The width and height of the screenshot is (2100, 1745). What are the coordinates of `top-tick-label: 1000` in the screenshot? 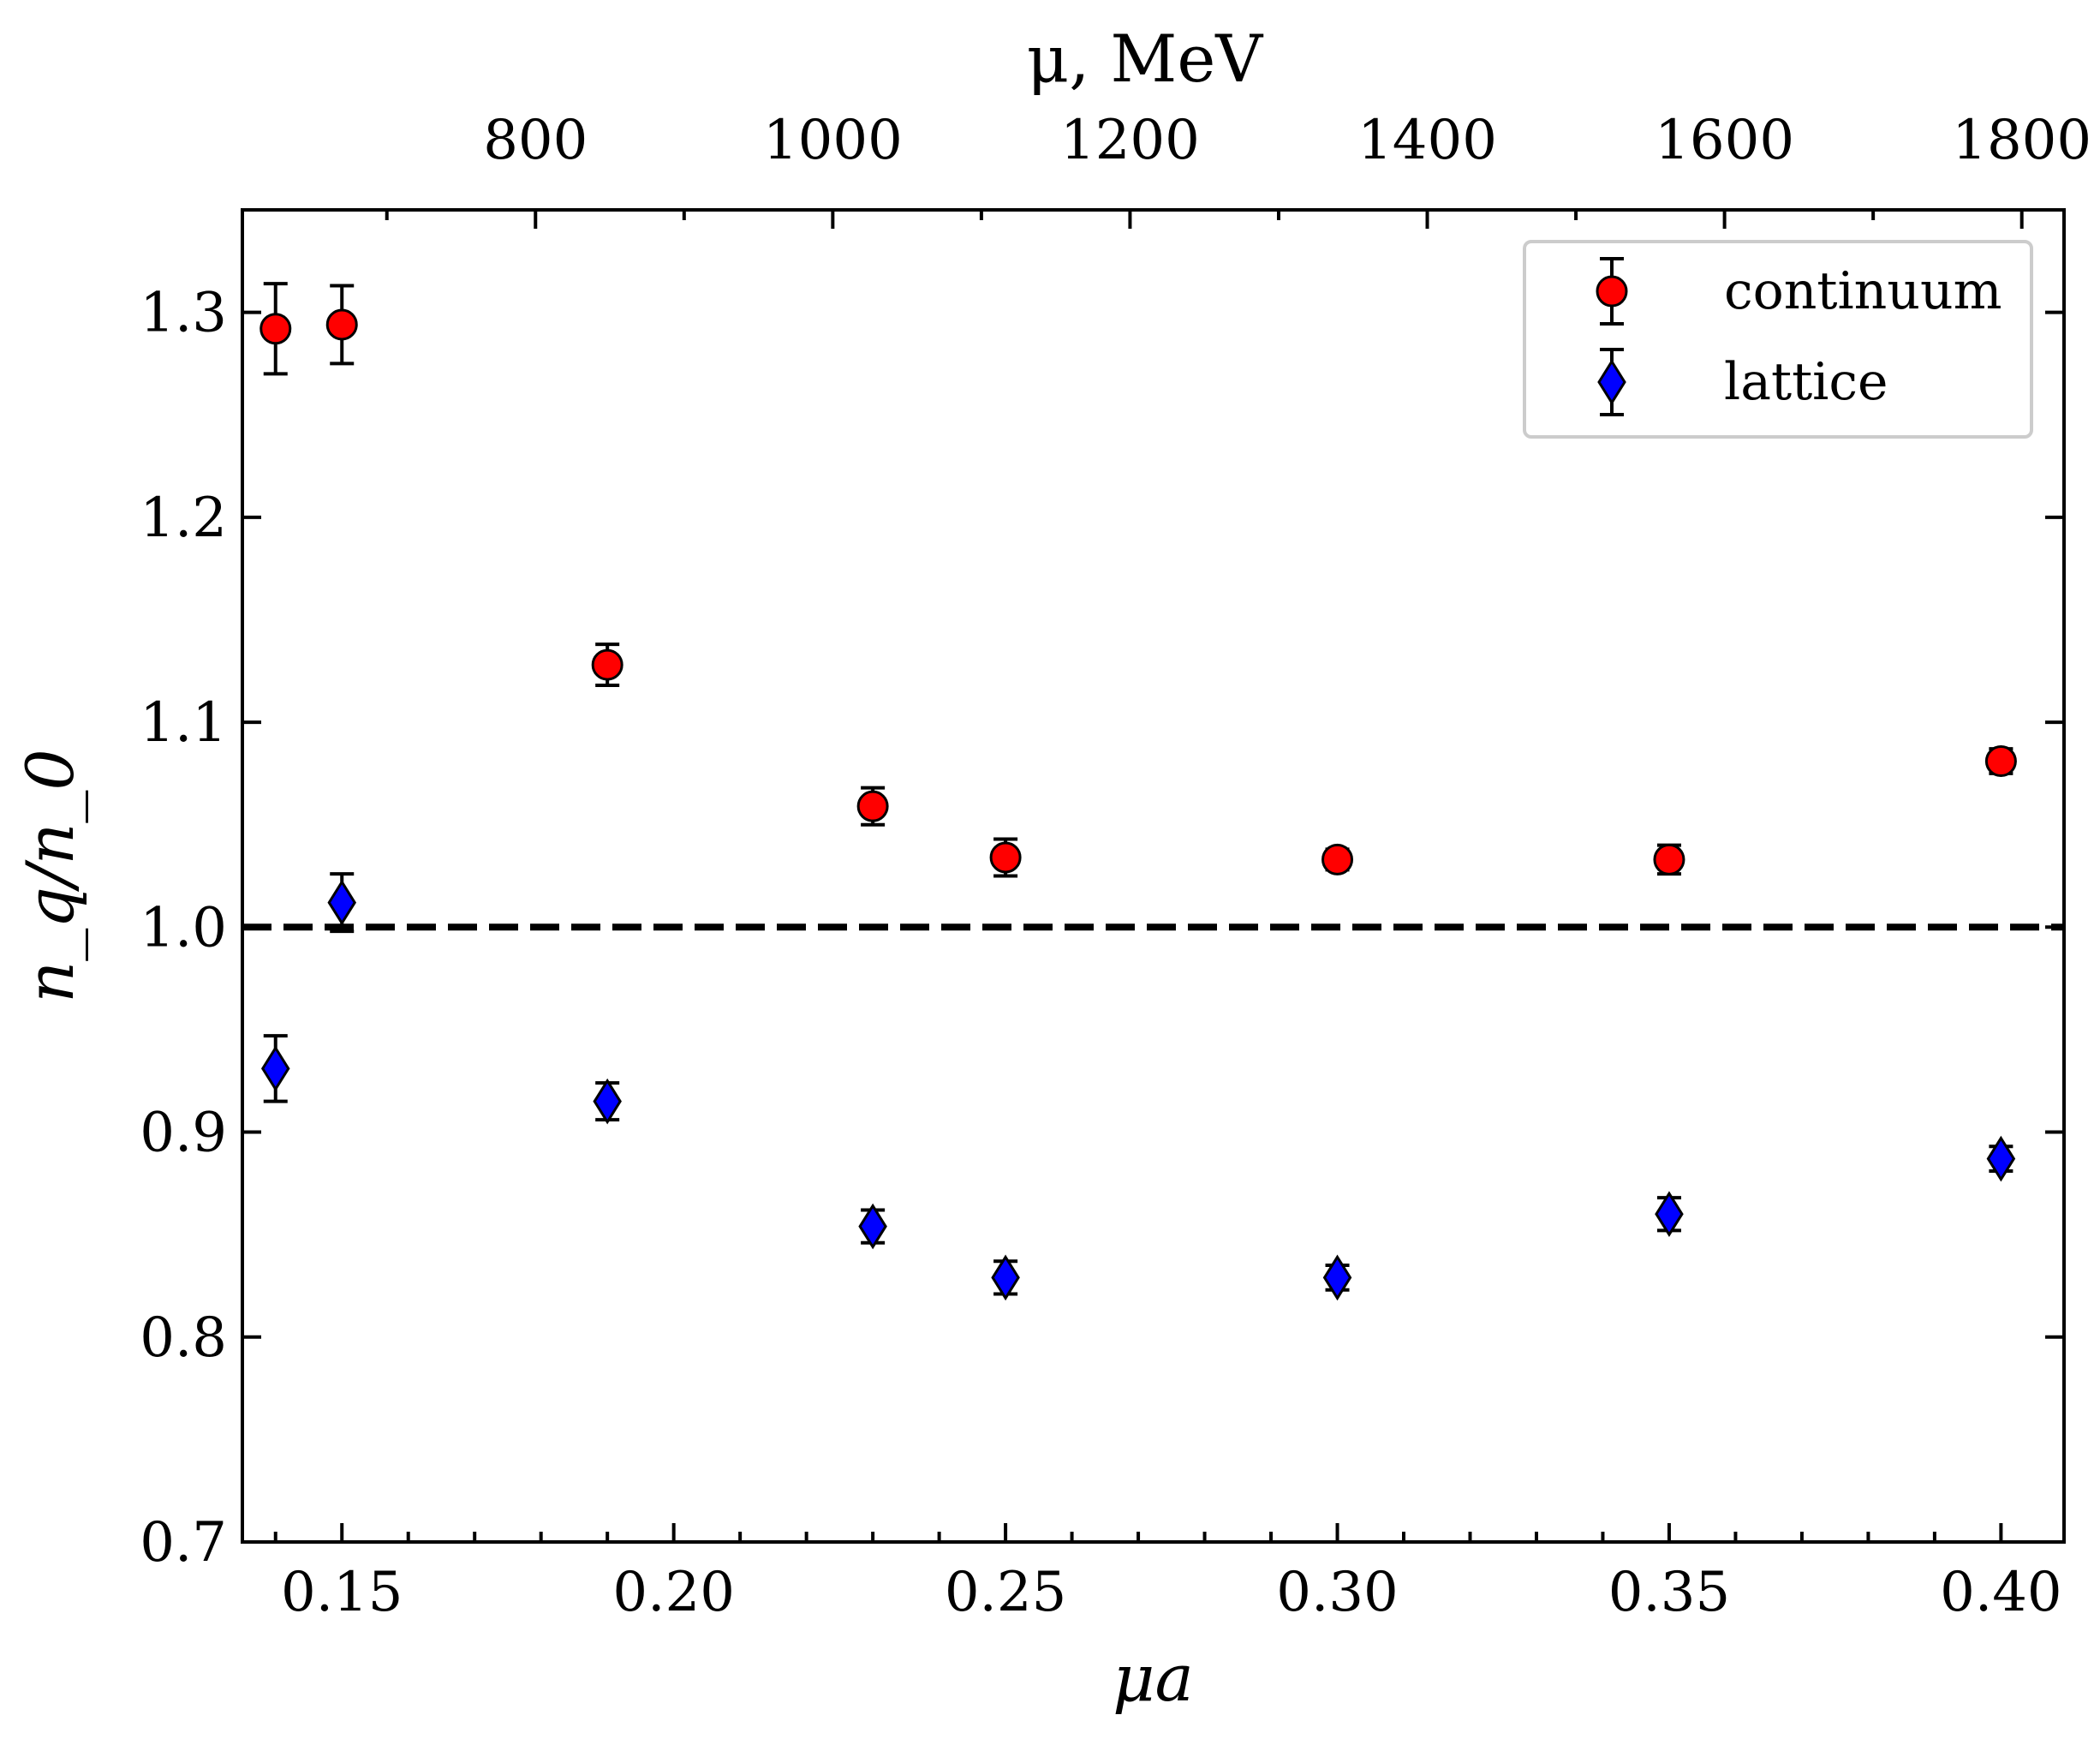 It's located at (833, 140).